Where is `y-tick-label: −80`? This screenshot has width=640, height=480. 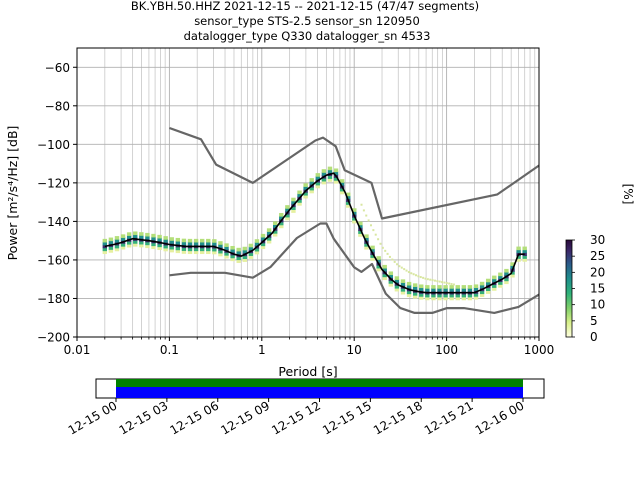
y-tick-label: −80 is located at coordinates (57, 106).